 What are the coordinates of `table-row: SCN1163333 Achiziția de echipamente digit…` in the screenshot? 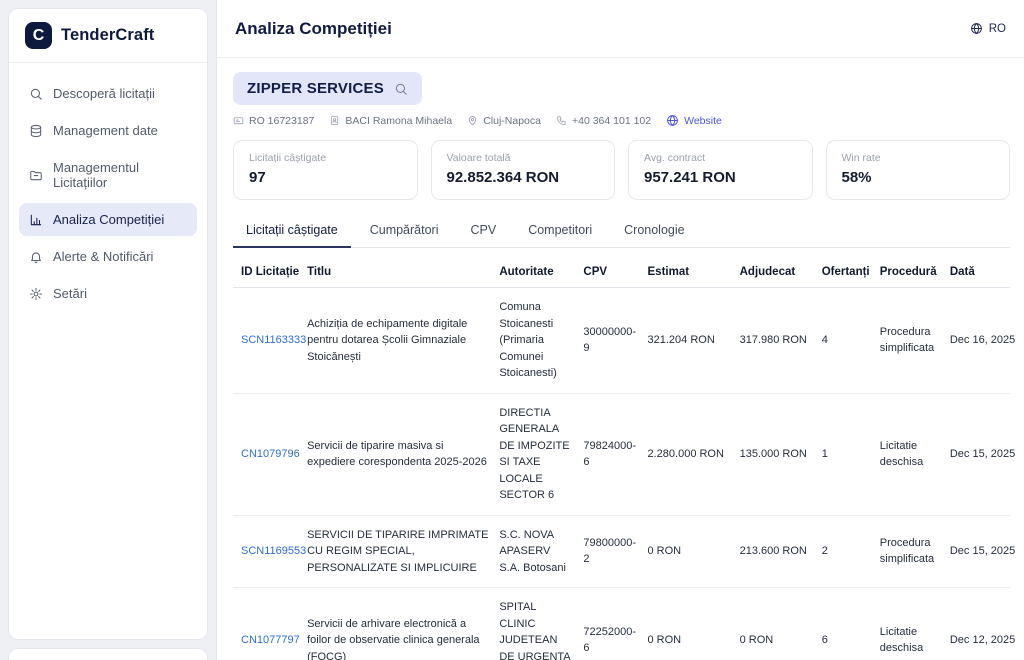 It's located at (624, 340).